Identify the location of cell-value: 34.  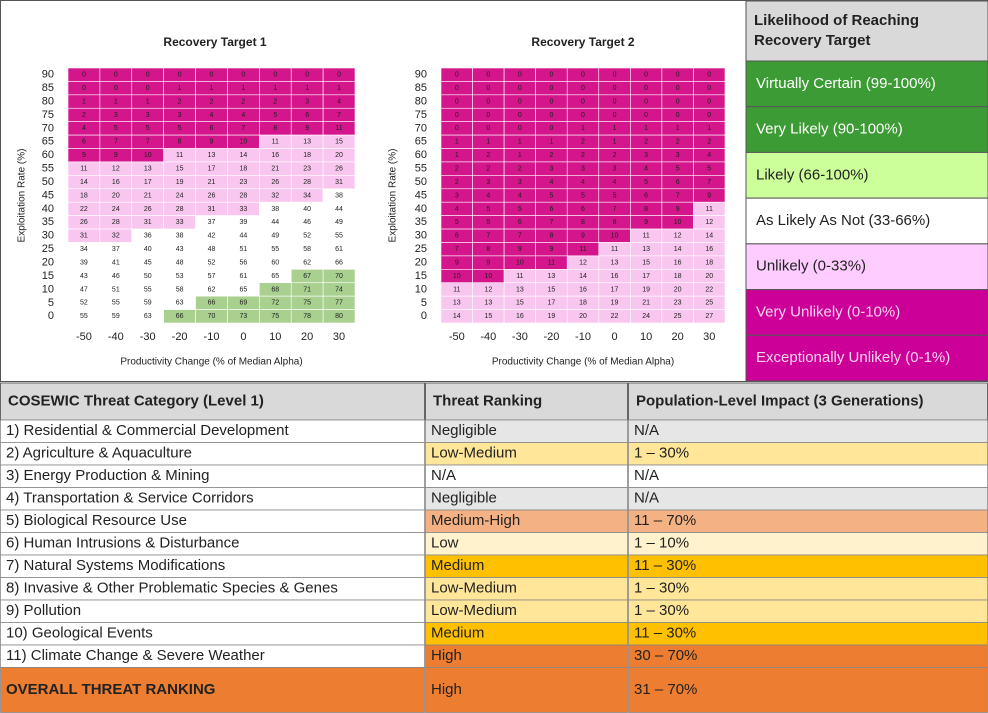
(307, 195).